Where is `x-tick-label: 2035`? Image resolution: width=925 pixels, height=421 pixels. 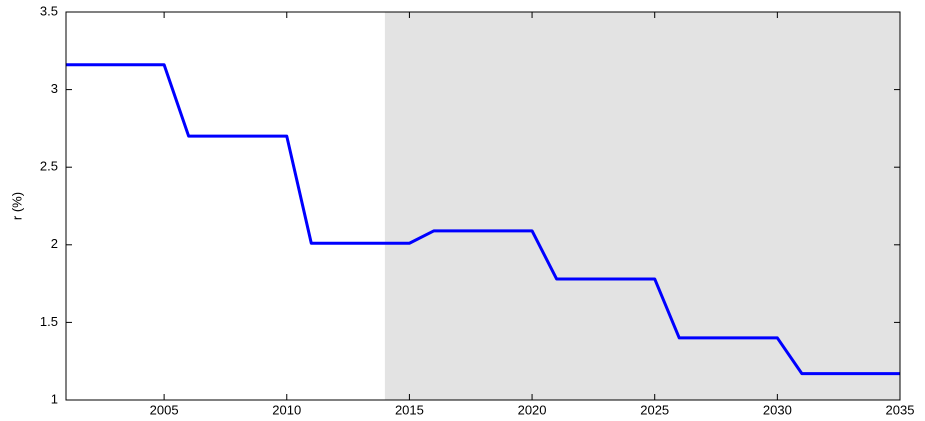 x-tick-label: 2035 is located at coordinates (900, 409).